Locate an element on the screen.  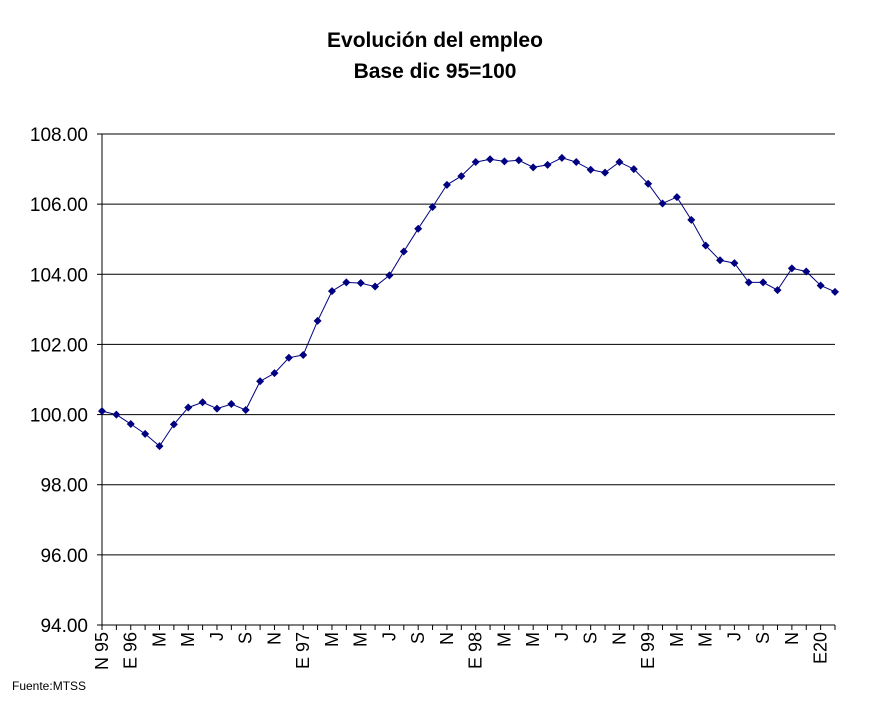
y-tick-label: 102.00 is located at coordinates (59, 345).